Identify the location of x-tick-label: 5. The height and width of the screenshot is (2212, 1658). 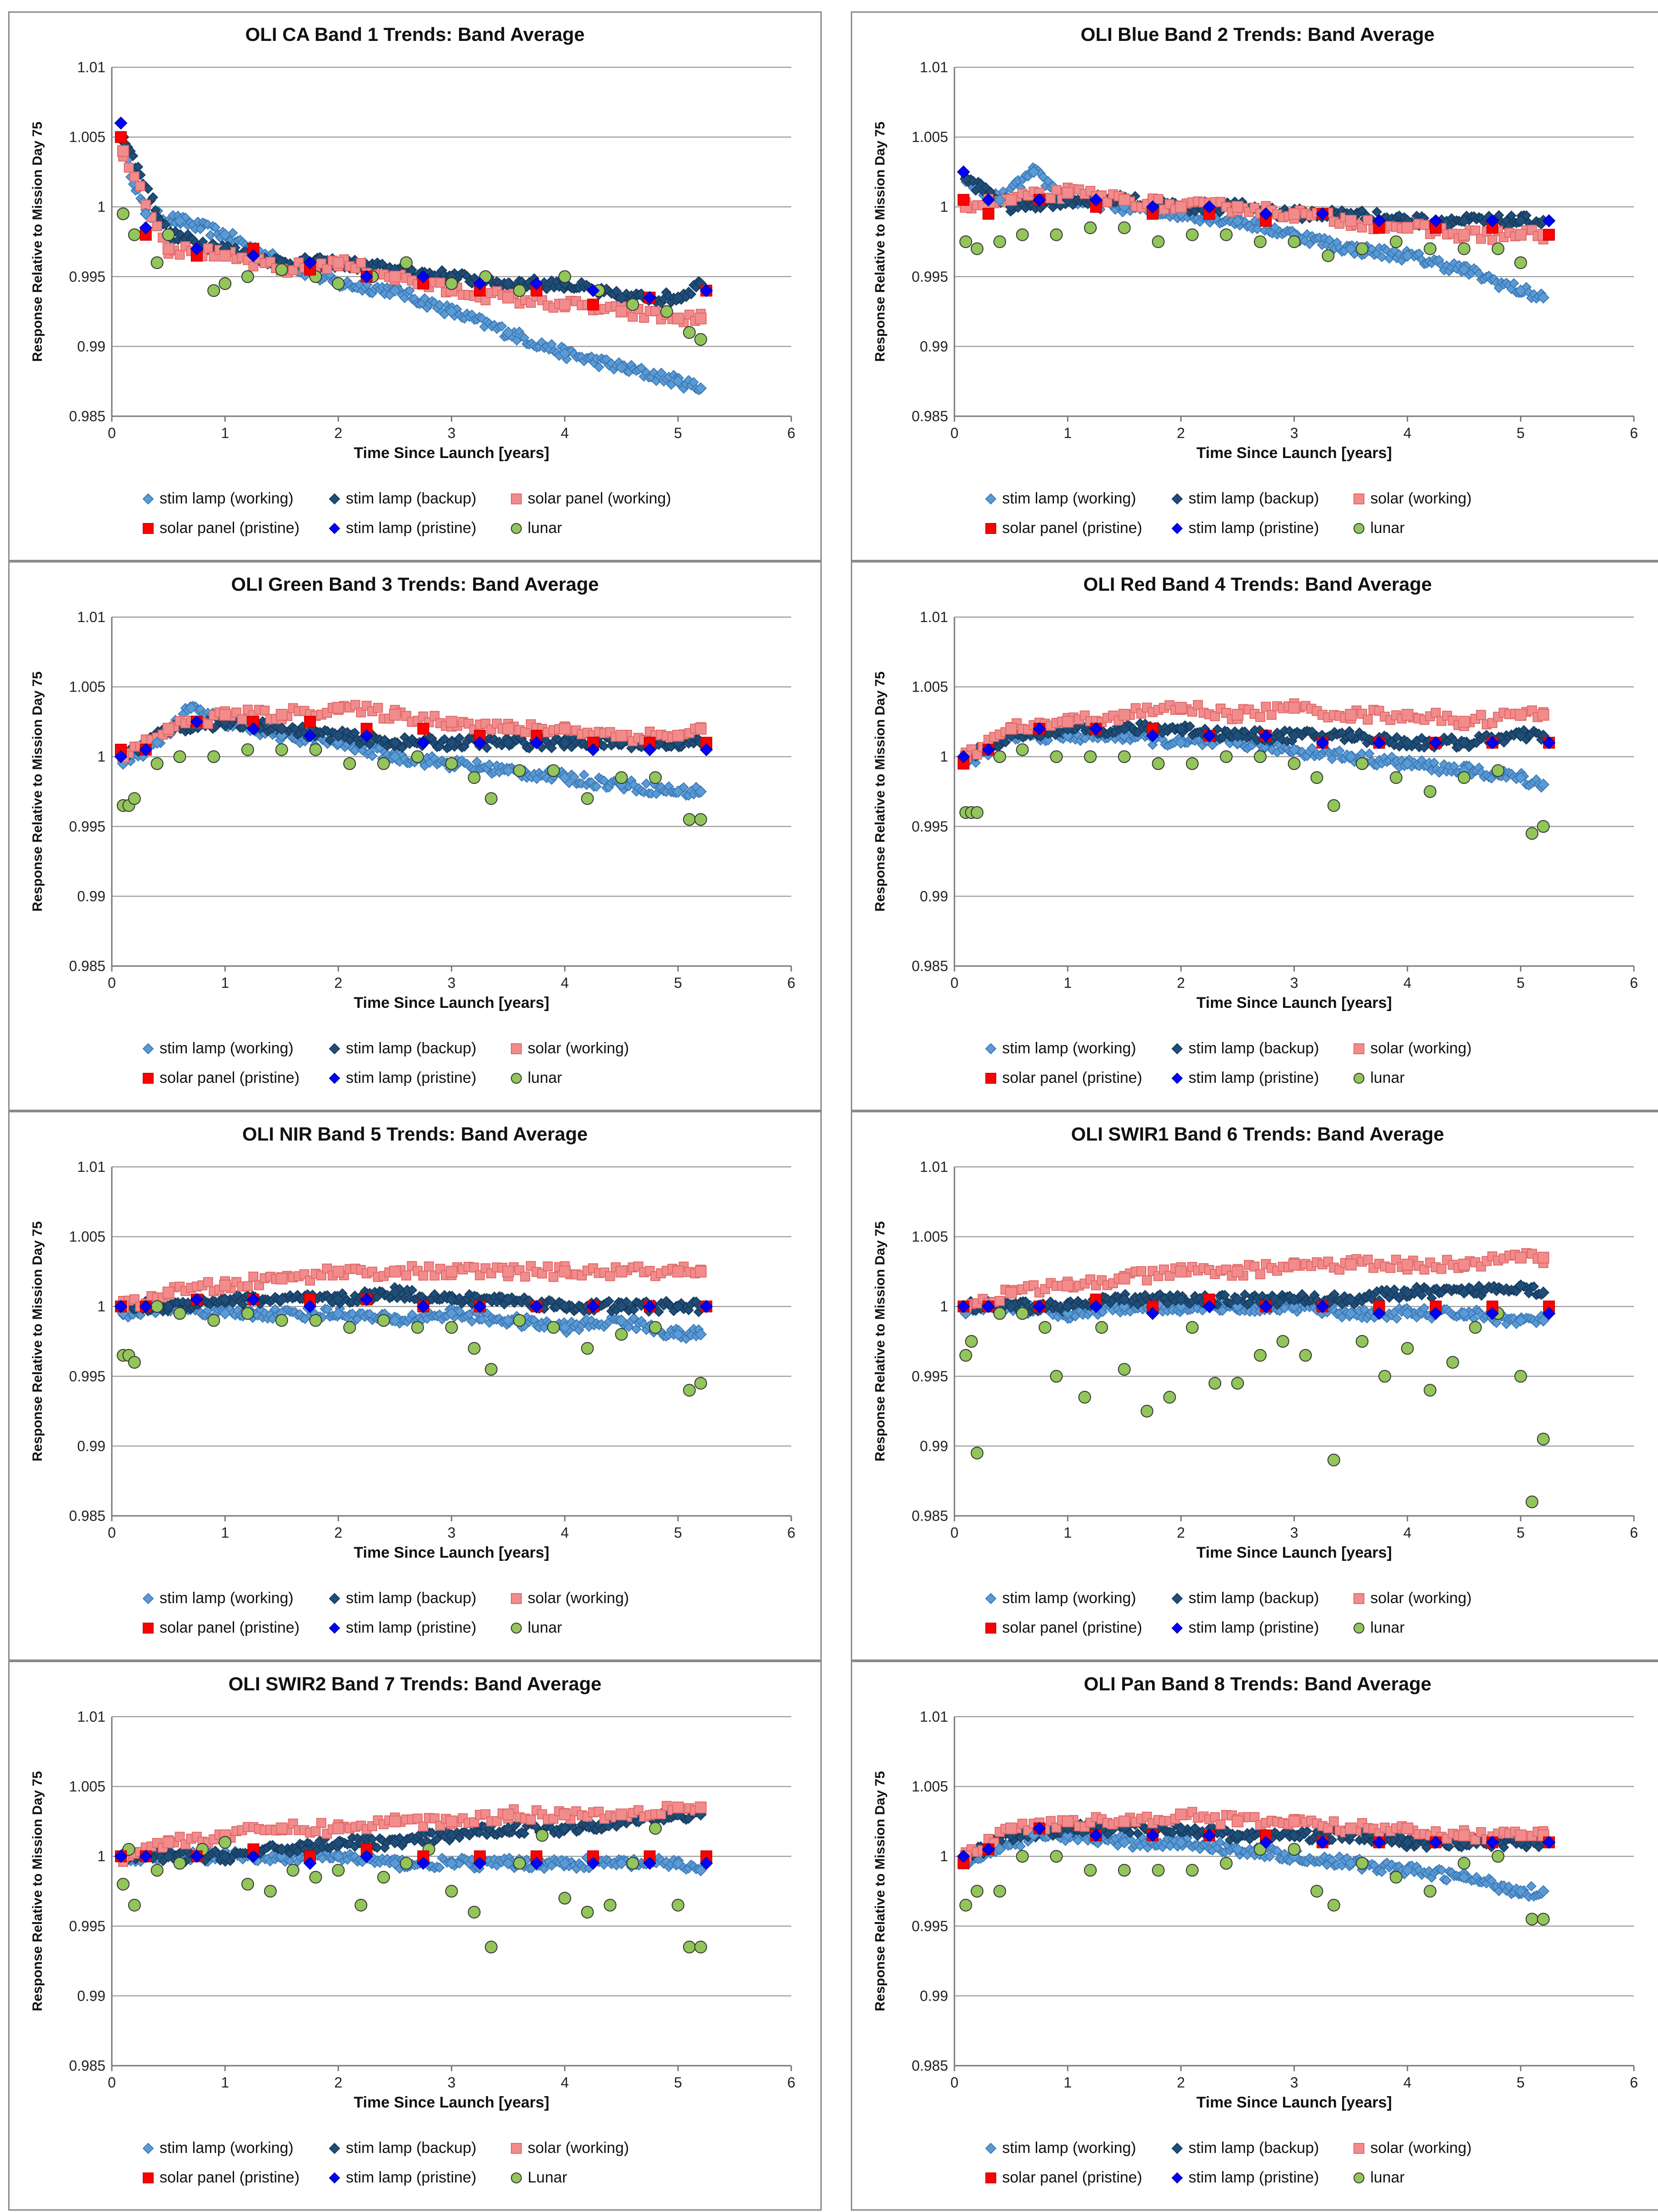
(678, 433).